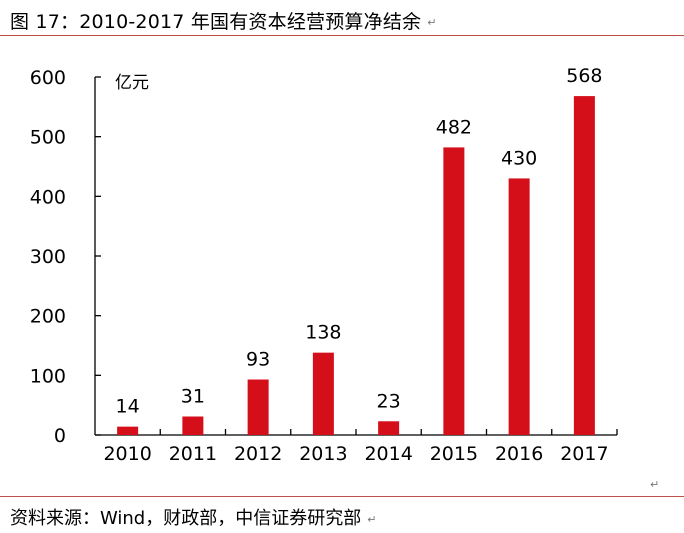  What do you see at coordinates (216, 21) in the screenshot?
I see `figure-title: 图 17：2010-2017 年国有资本经营预算净结余` at bounding box center [216, 21].